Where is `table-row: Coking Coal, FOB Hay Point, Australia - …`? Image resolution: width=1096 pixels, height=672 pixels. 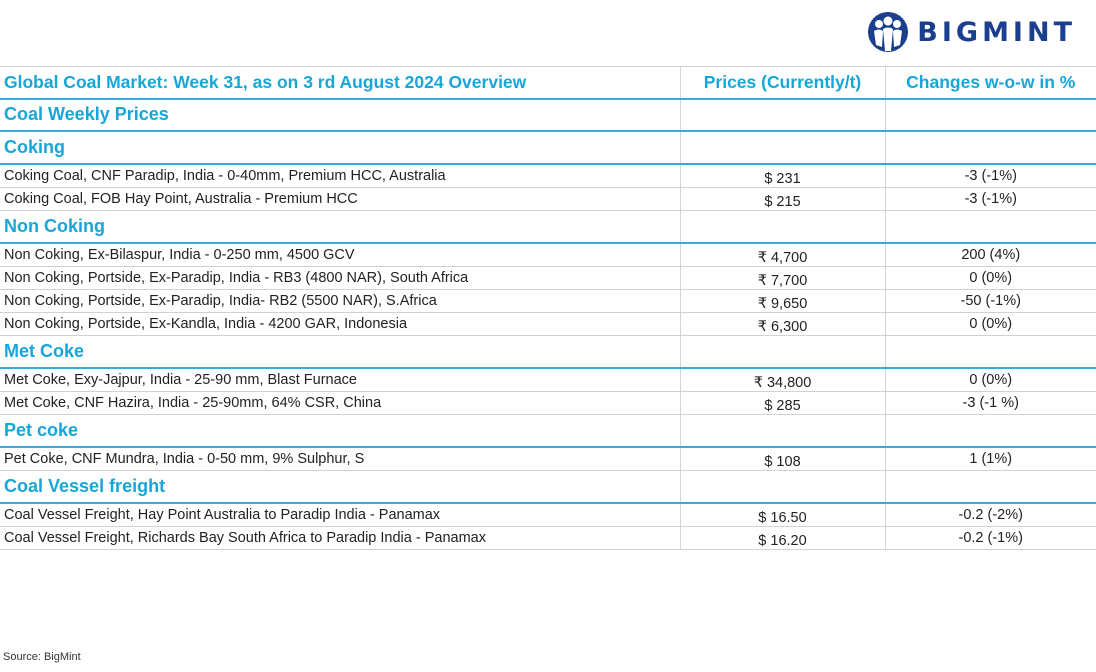
table-row: Coking Coal, FOB Hay Point, Australia - … is located at coordinates (548, 199).